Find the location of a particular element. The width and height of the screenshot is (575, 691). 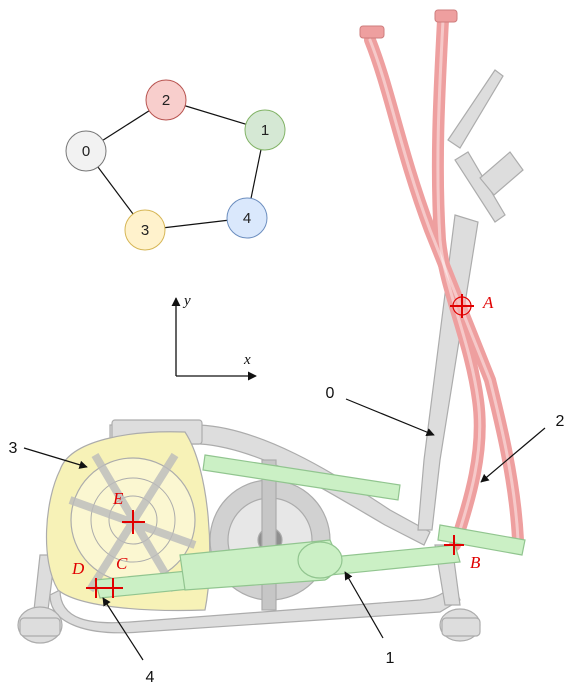

graph-node-0: 0 is located at coordinates (86, 151).